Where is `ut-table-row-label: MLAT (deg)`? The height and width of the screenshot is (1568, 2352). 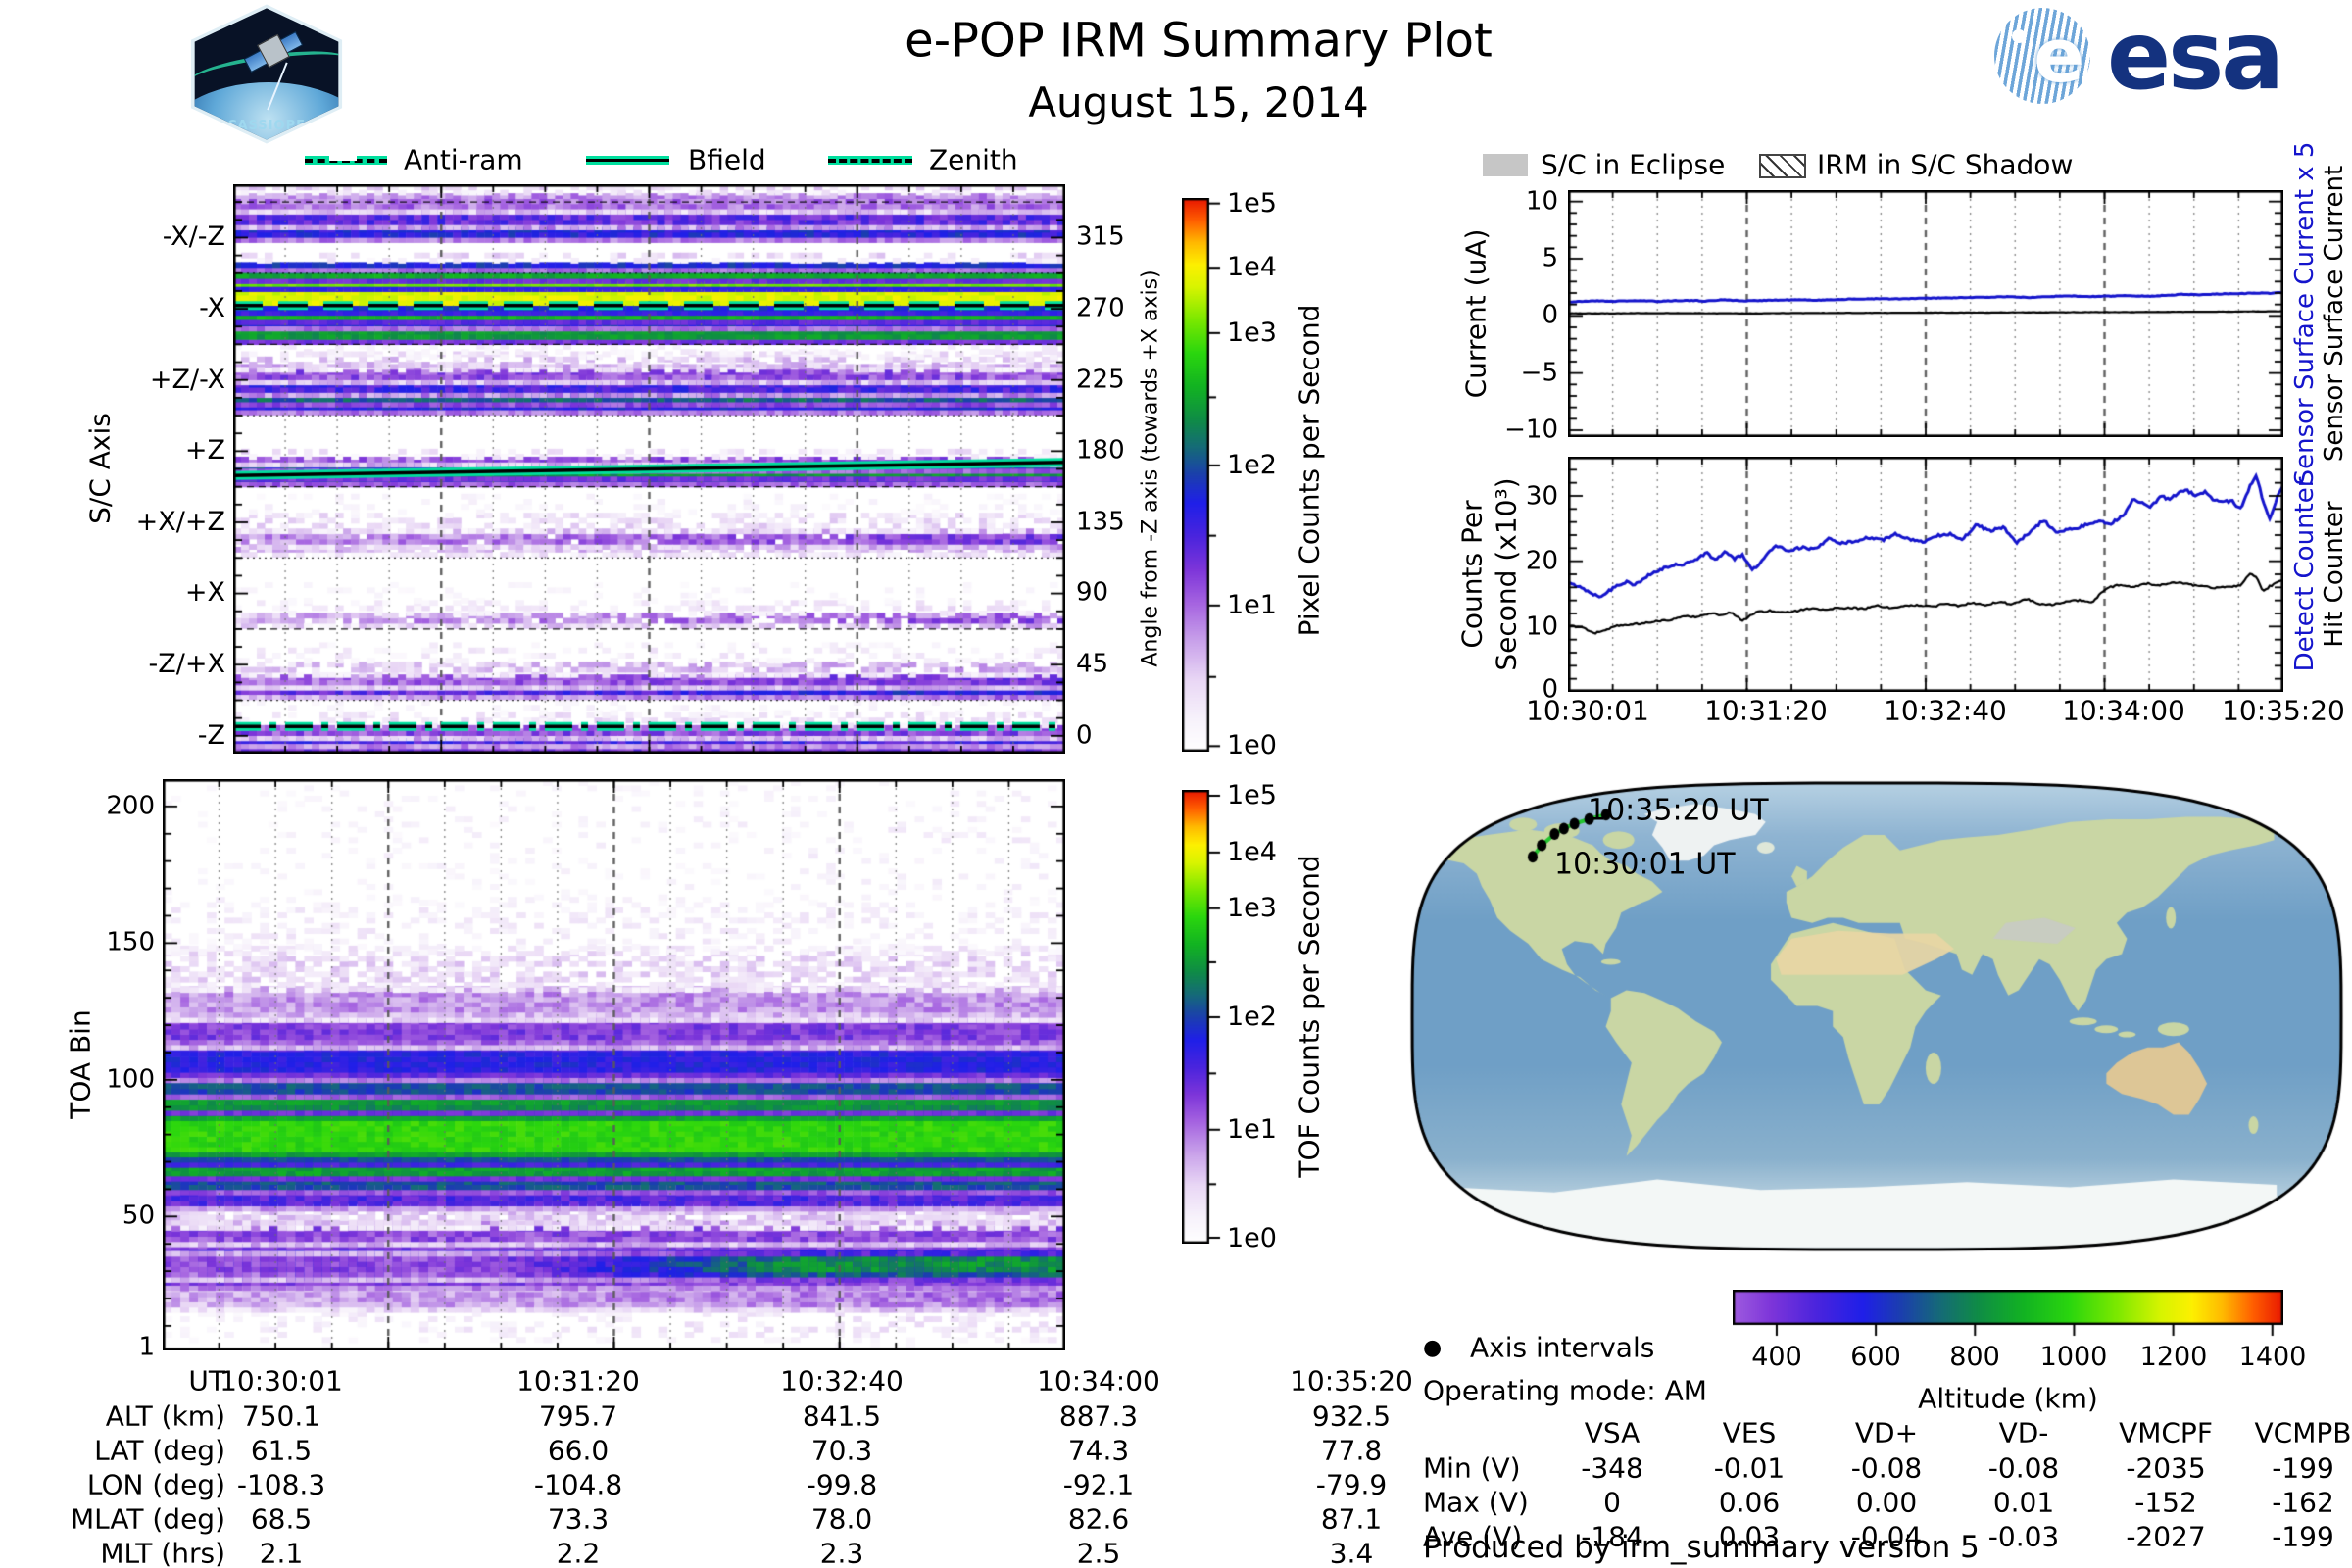 ut-table-row-label: MLAT (deg) is located at coordinates (147, 1519).